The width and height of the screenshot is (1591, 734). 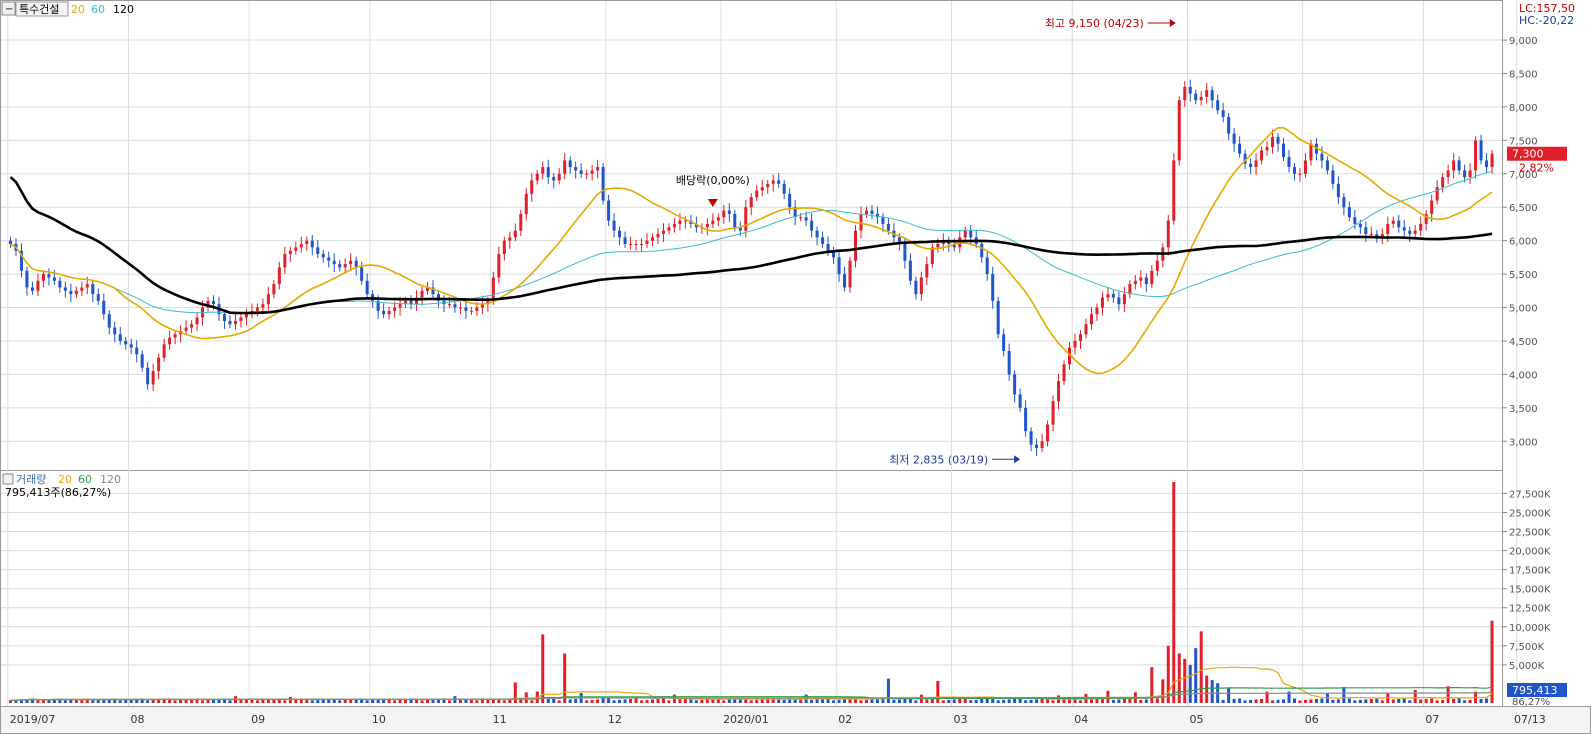 What do you see at coordinates (1017, 459) in the screenshot?
I see `low-arrowhead` at bounding box center [1017, 459].